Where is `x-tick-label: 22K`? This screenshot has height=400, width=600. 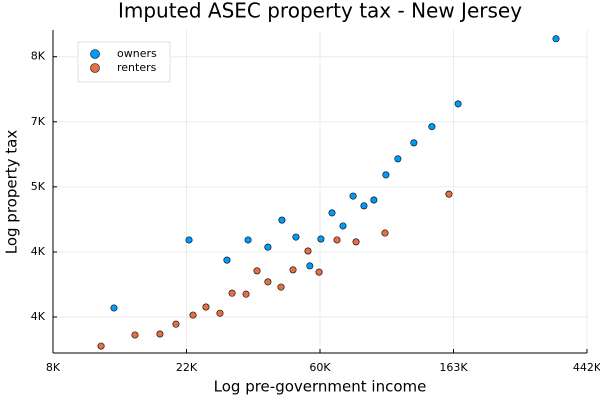
x-tick-label: 22K is located at coordinates (187, 367).